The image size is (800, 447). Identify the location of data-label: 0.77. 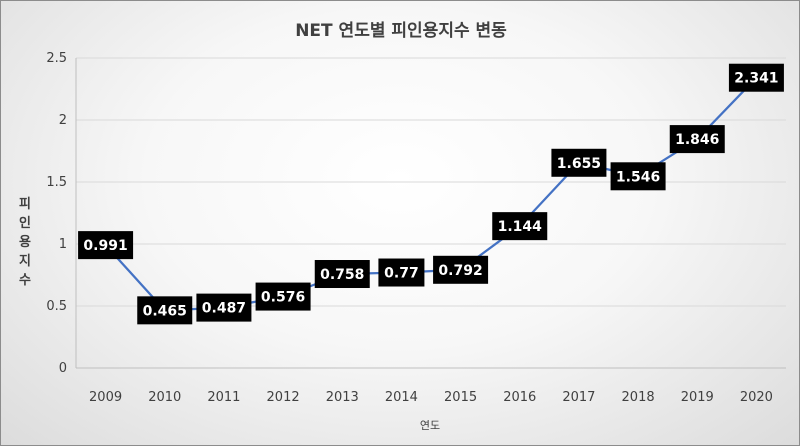
(401, 272).